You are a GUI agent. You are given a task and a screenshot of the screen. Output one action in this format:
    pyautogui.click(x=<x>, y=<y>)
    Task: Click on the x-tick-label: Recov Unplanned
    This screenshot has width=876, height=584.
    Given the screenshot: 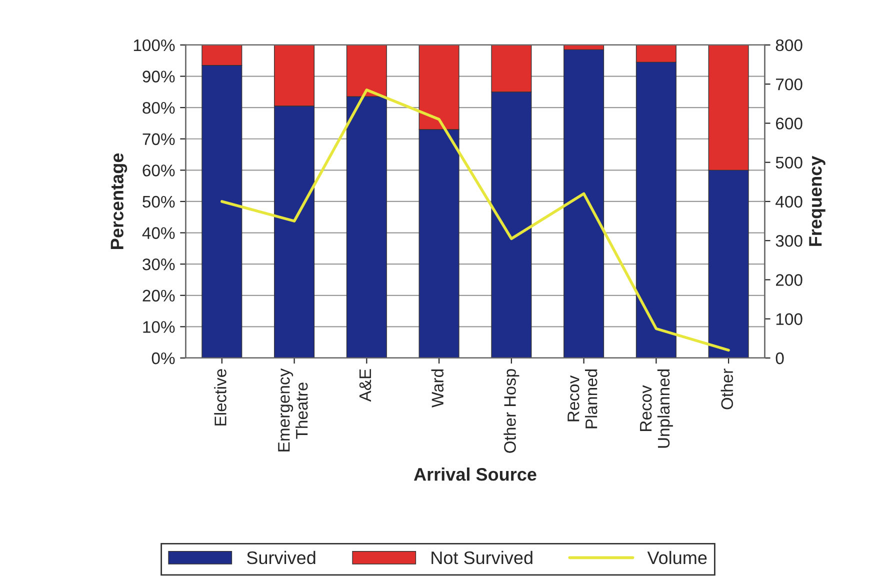 What is the action you would take?
    pyautogui.click(x=656, y=408)
    